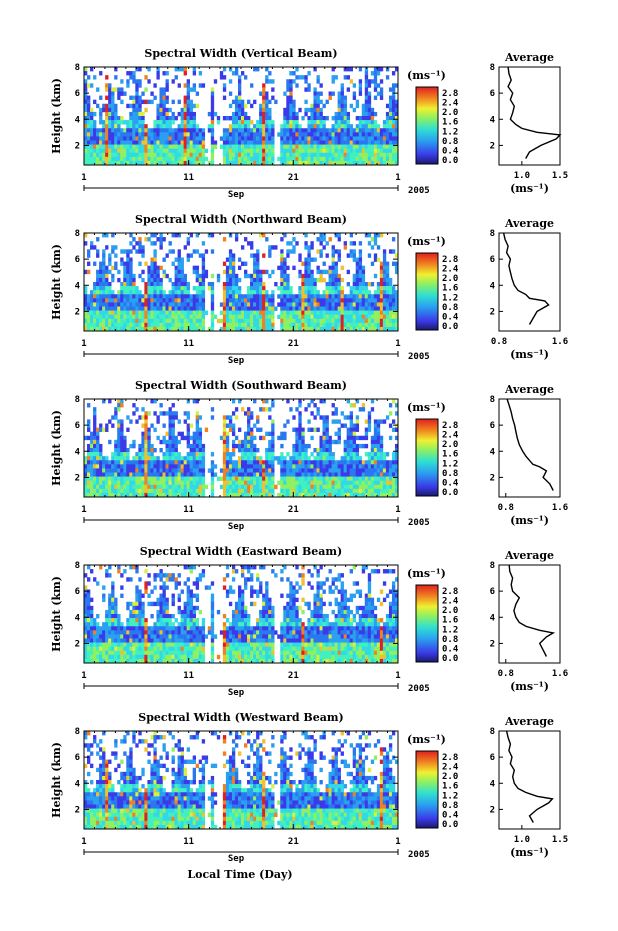  What do you see at coordinates (450, 640) in the screenshot?
I see `colorbar-tick-label: 0.8` at bounding box center [450, 640].